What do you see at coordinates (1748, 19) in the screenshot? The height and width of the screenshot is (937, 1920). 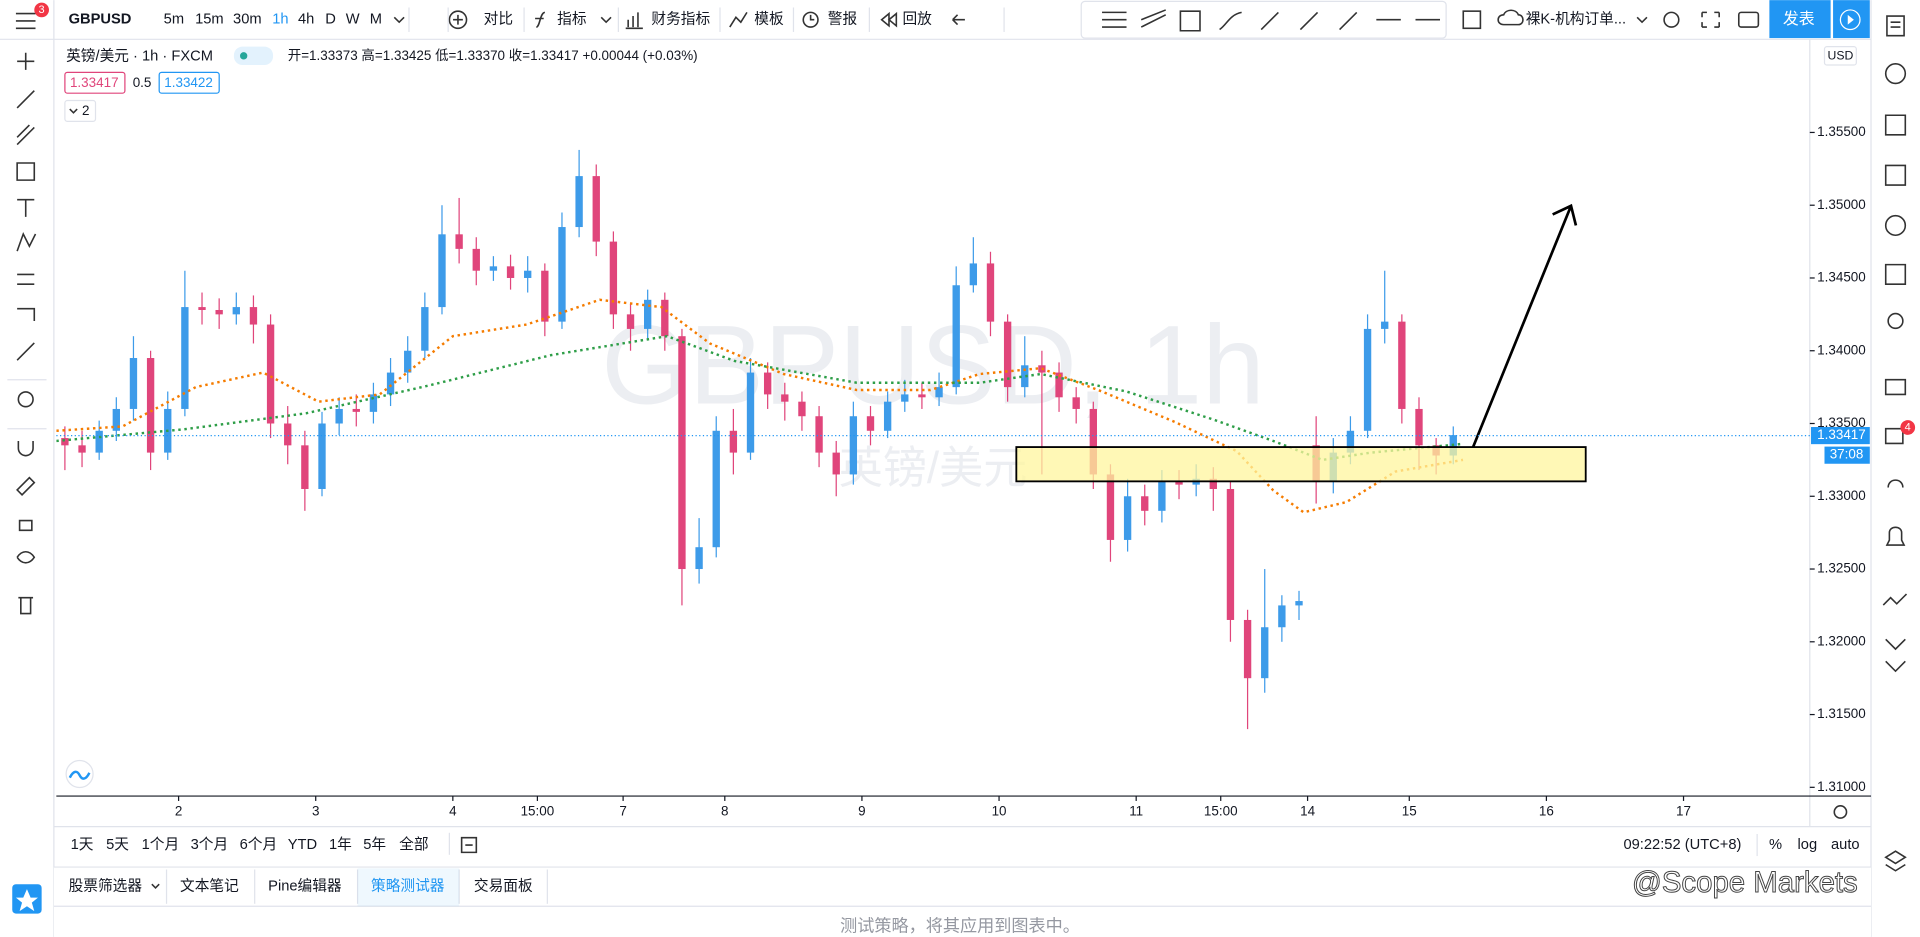 I see `snapshot-icon` at bounding box center [1748, 19].